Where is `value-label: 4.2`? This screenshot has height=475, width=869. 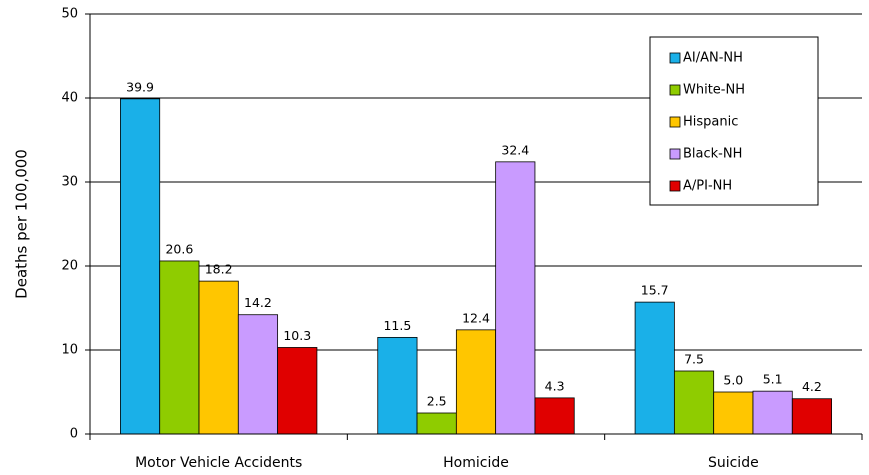
value-label: 4.2 is located at coordinates (812, 386).